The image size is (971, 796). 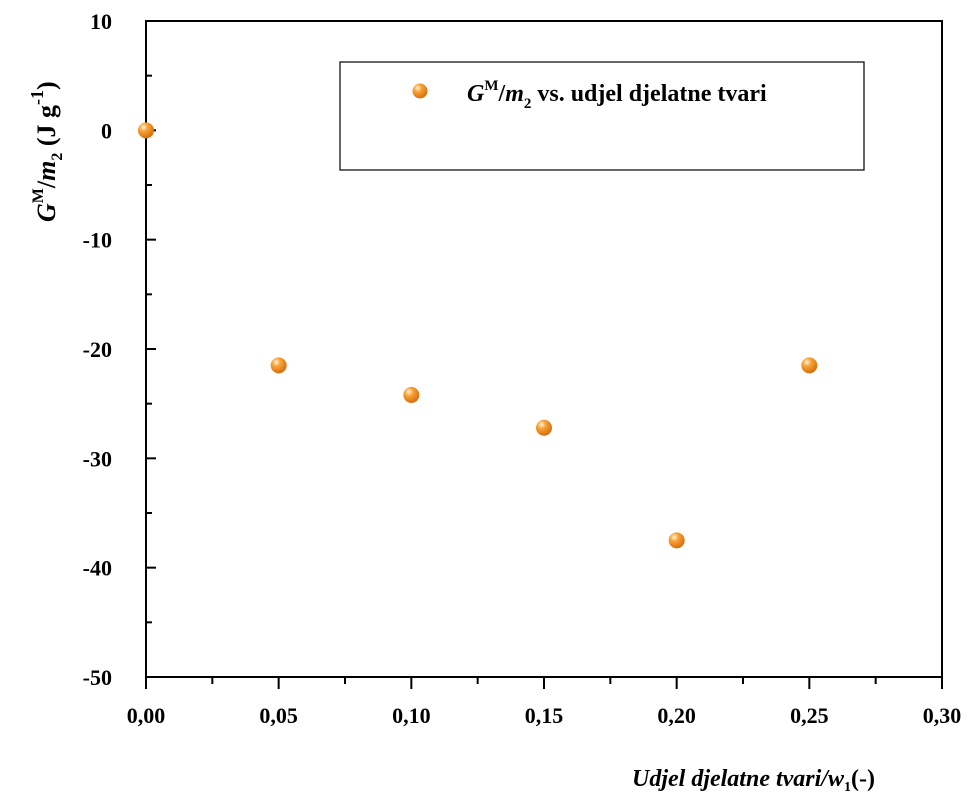 I want to click on x-axis-ticks: 0,00 0,05 0,10 0,15 0,20 0,25 0,30, so click(x=544, y=702).